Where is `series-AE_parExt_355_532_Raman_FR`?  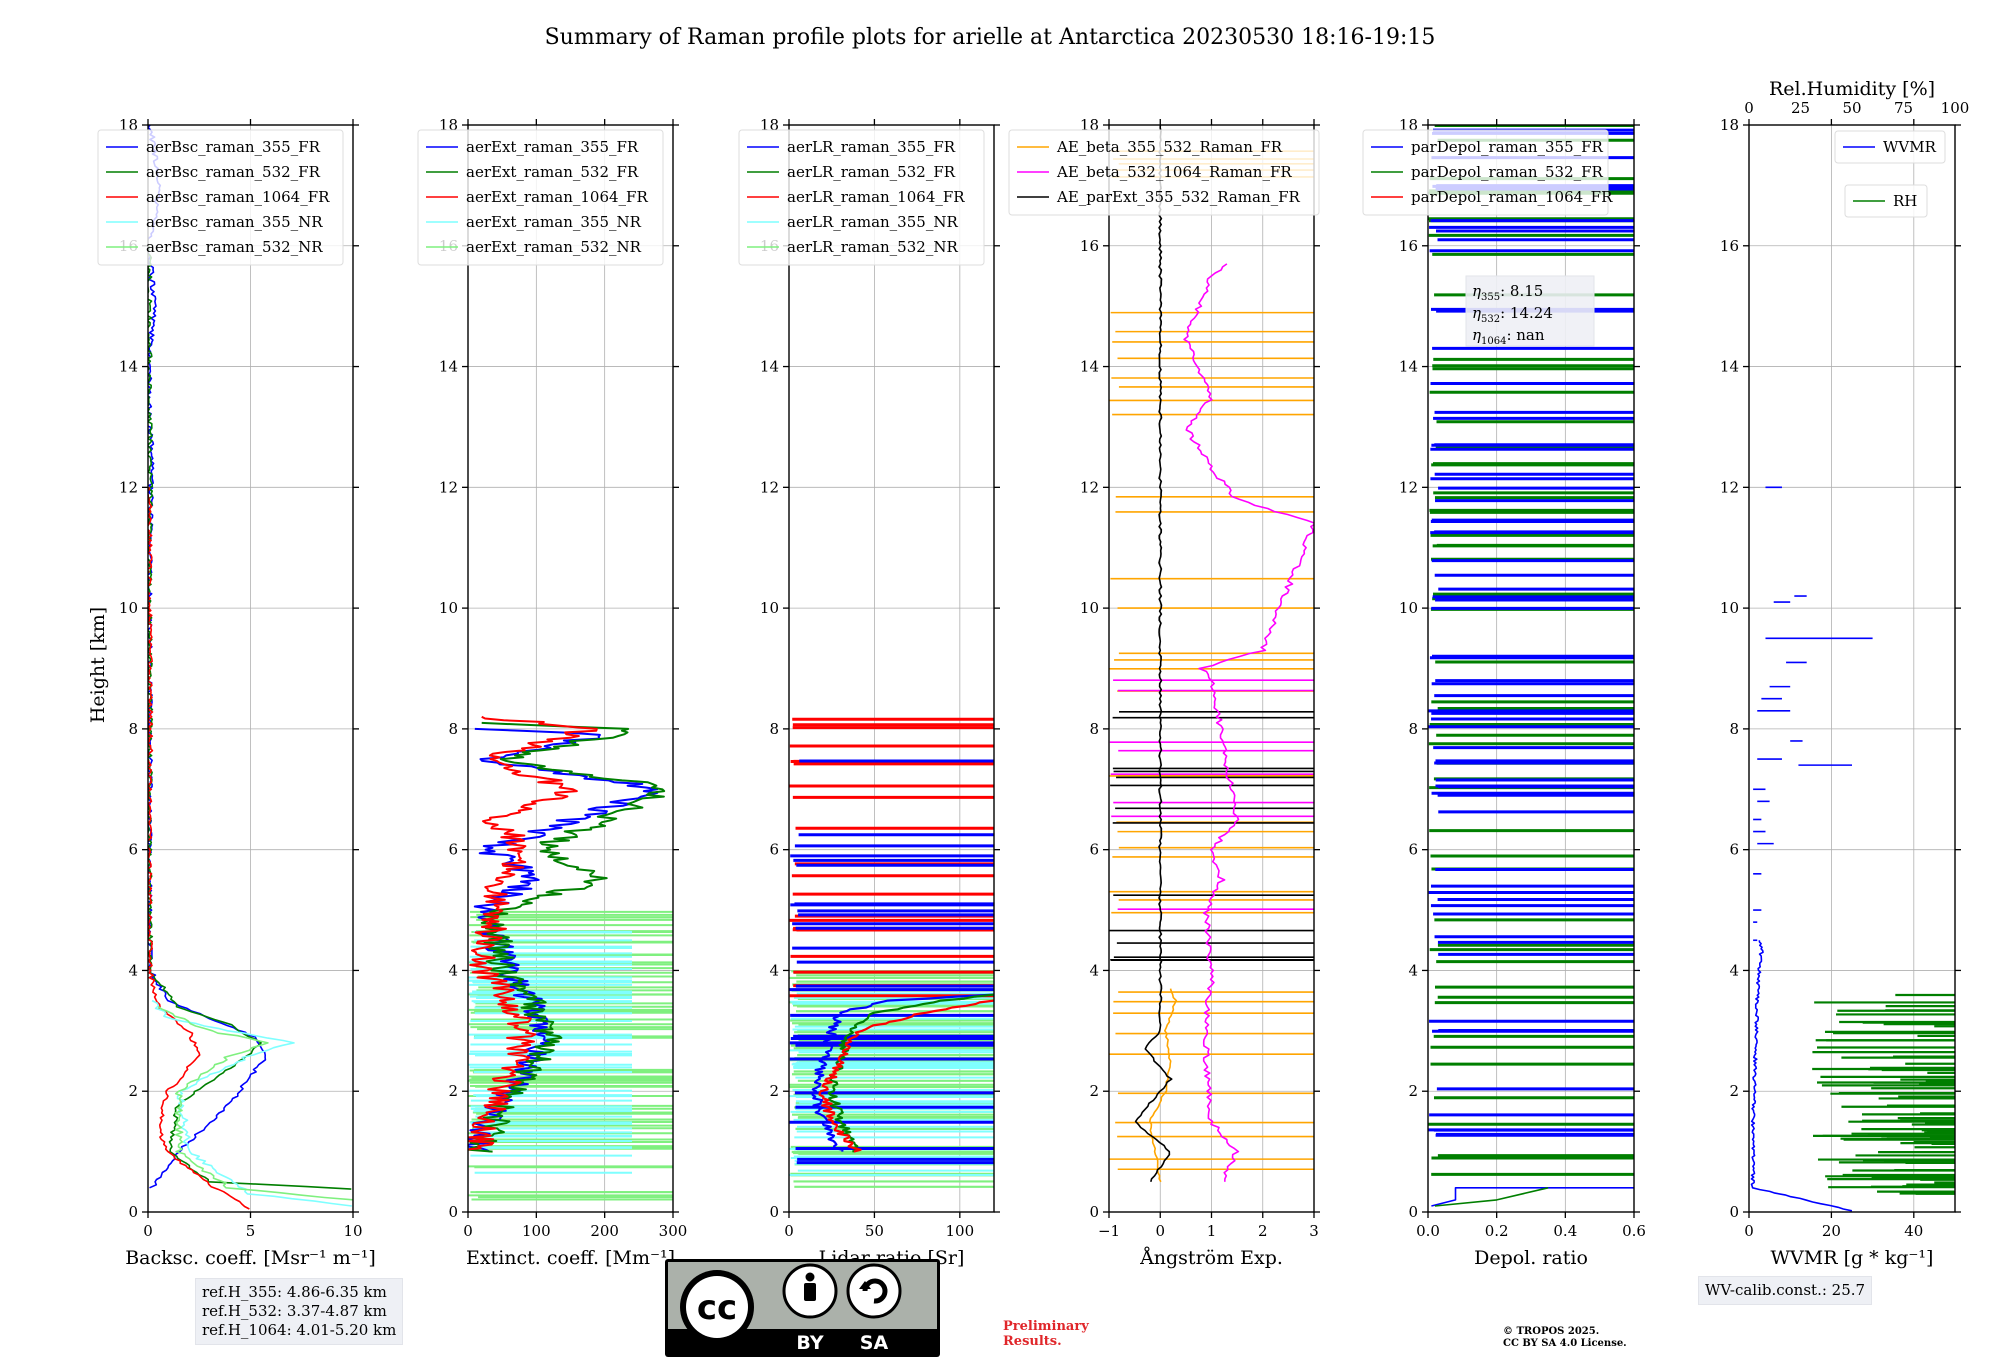 series-AE_parExt_355_532_Raman_FR is located at coordinates (1153, 654).